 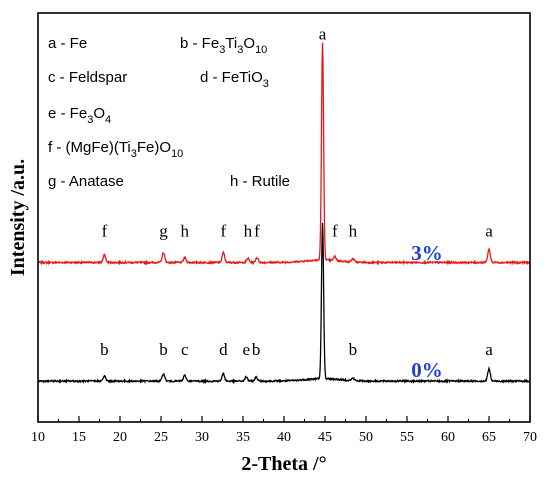 What do you see at coordinates (530, 437) in the screenshot?
I see `x-tick-label: 70` at bounding box center [530, 437].